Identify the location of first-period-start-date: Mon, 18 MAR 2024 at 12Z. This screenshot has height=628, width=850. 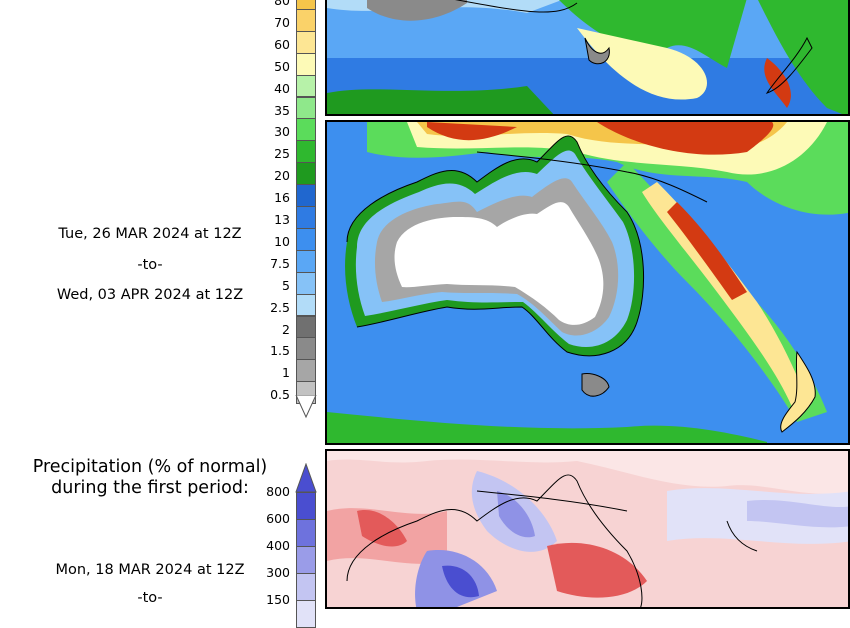
(150, 570).